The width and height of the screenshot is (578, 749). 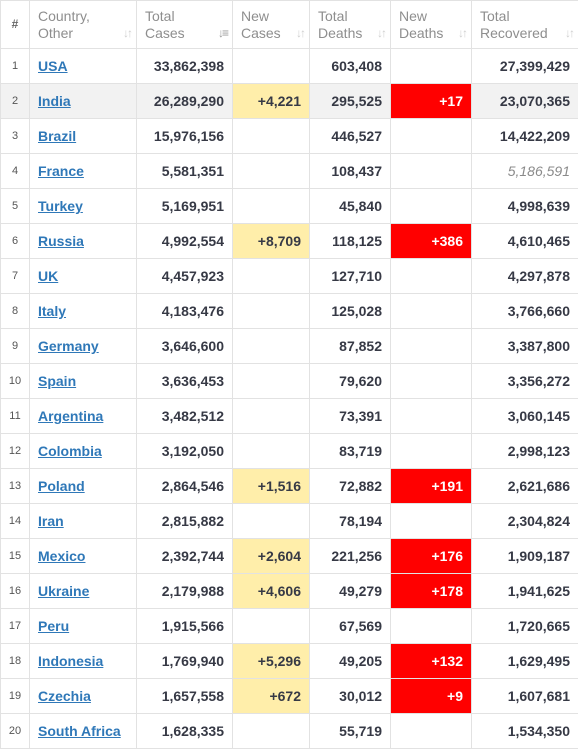 I want to click on country-link: Colombia, so click(x=70, y=451).